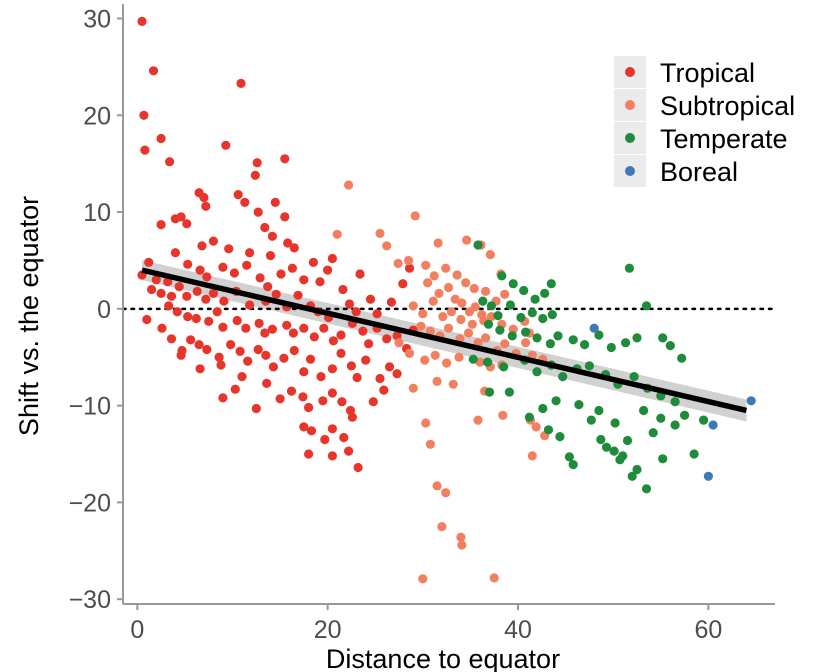  I want to click on legend-label-temperate: Temperate, so click(724, 139).